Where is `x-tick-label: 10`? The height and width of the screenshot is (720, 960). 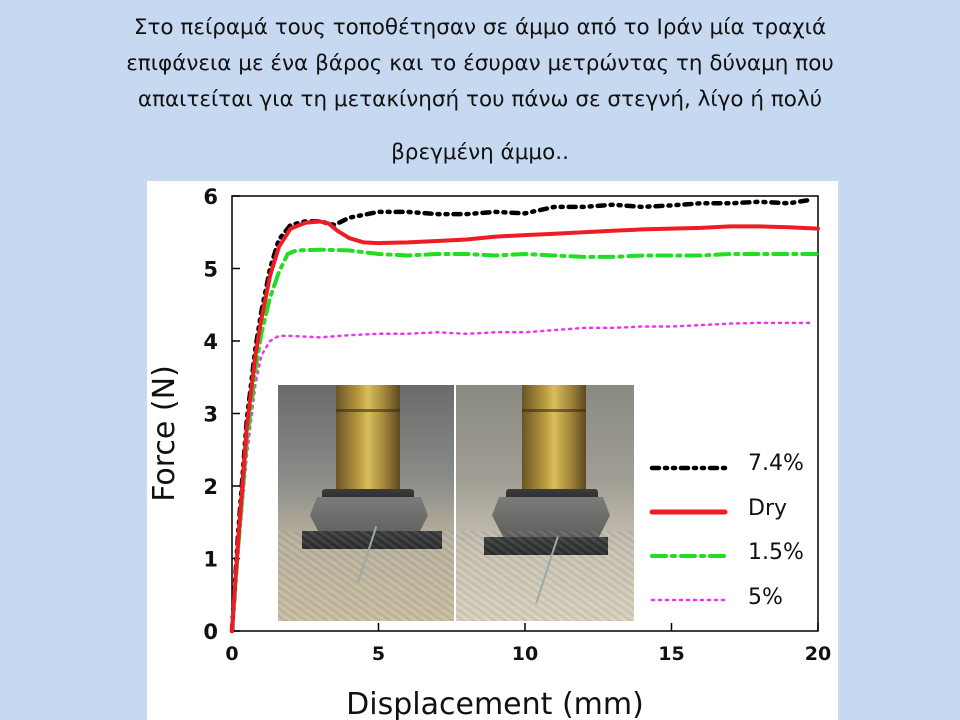 x-tick-label: 10 is located at coordinates (525, 654).